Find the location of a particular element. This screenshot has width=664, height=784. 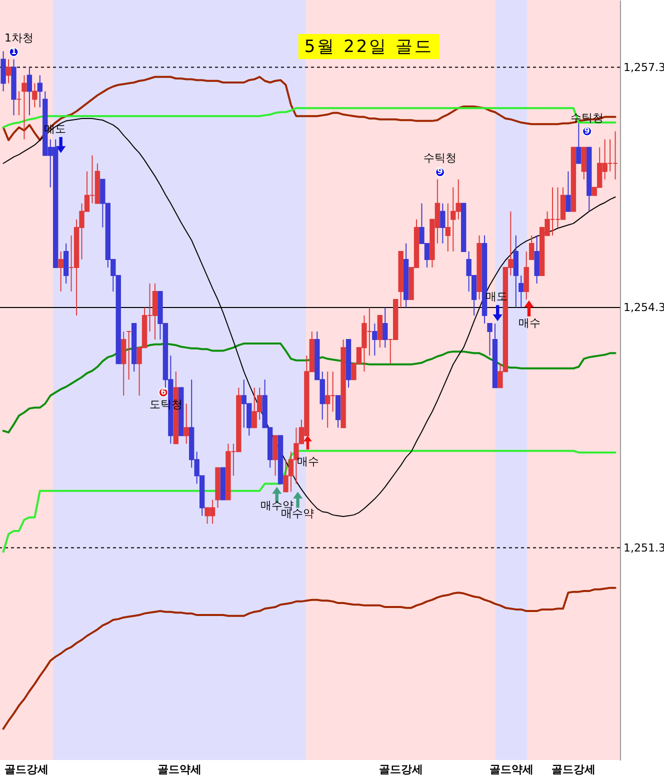

annotation: 6 is located at coordinates (163, 391).